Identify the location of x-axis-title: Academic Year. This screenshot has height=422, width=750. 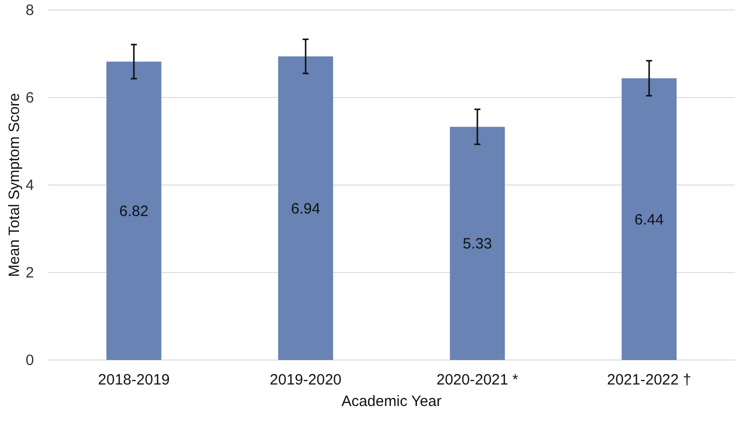
(391, 401).